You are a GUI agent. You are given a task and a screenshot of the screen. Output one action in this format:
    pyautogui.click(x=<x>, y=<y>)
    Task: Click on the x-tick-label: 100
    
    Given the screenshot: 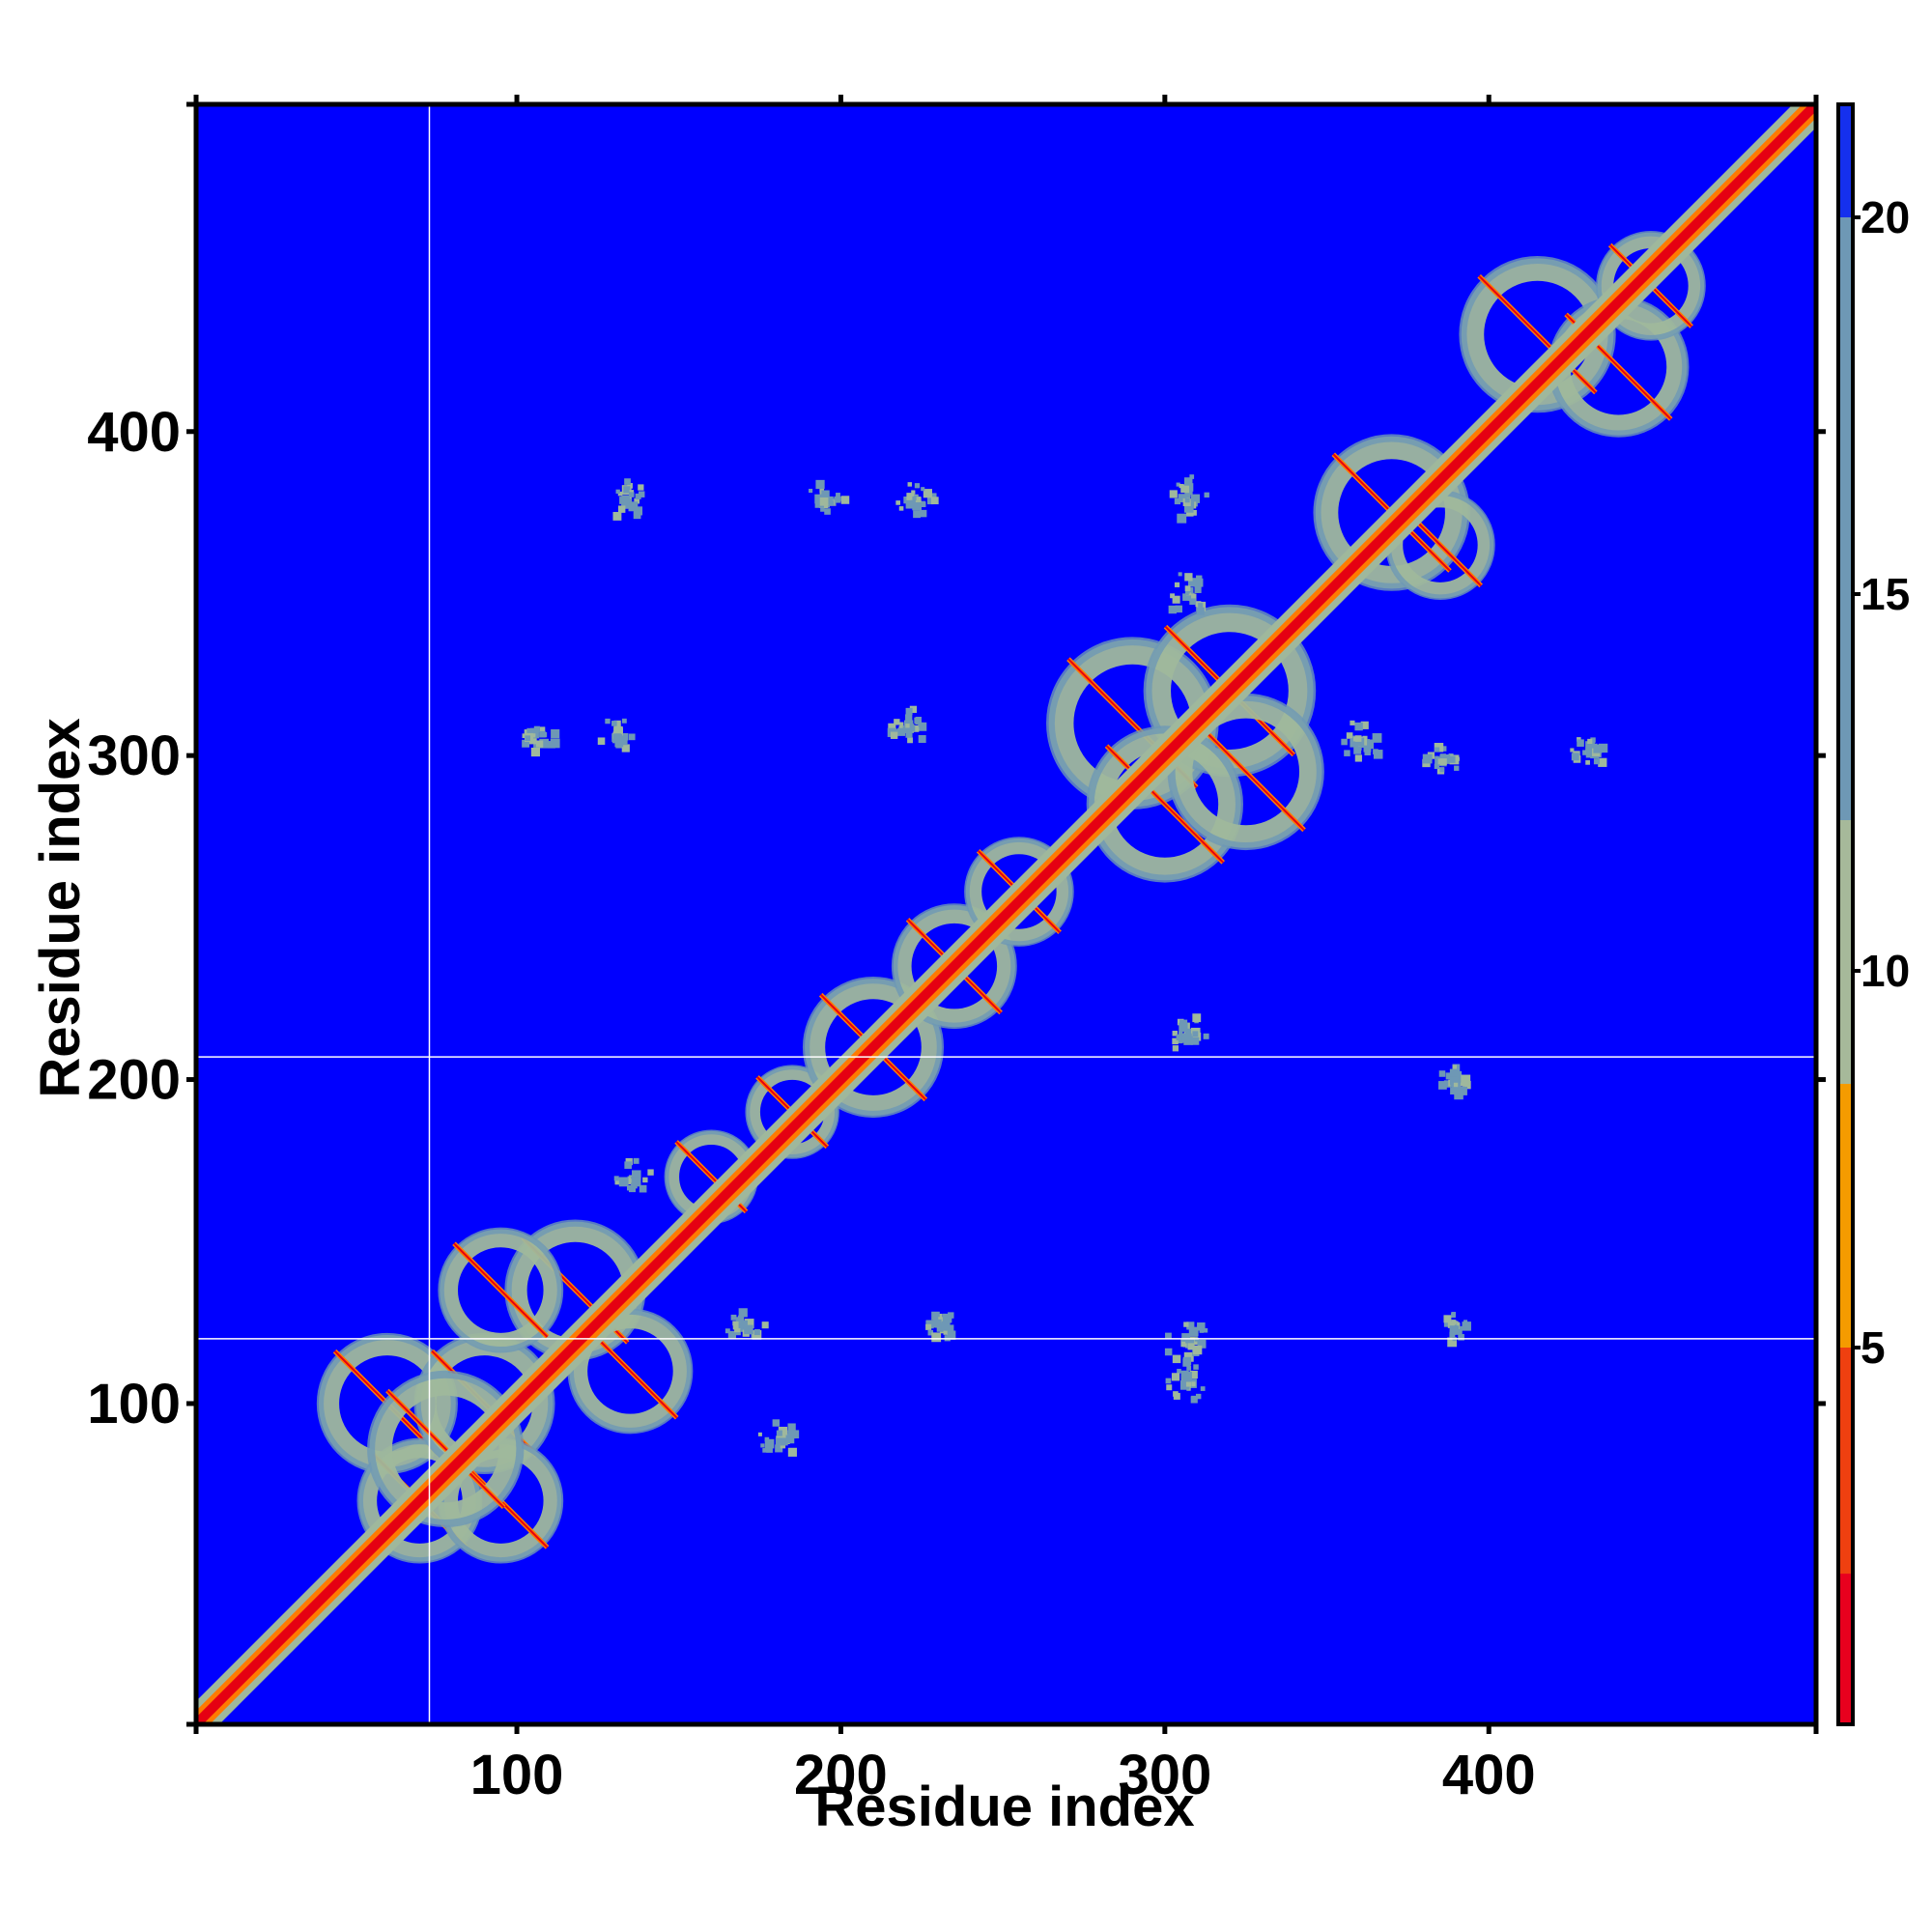 What is the action you would take?
    pyautogui.click(x=517, y=1775)
    